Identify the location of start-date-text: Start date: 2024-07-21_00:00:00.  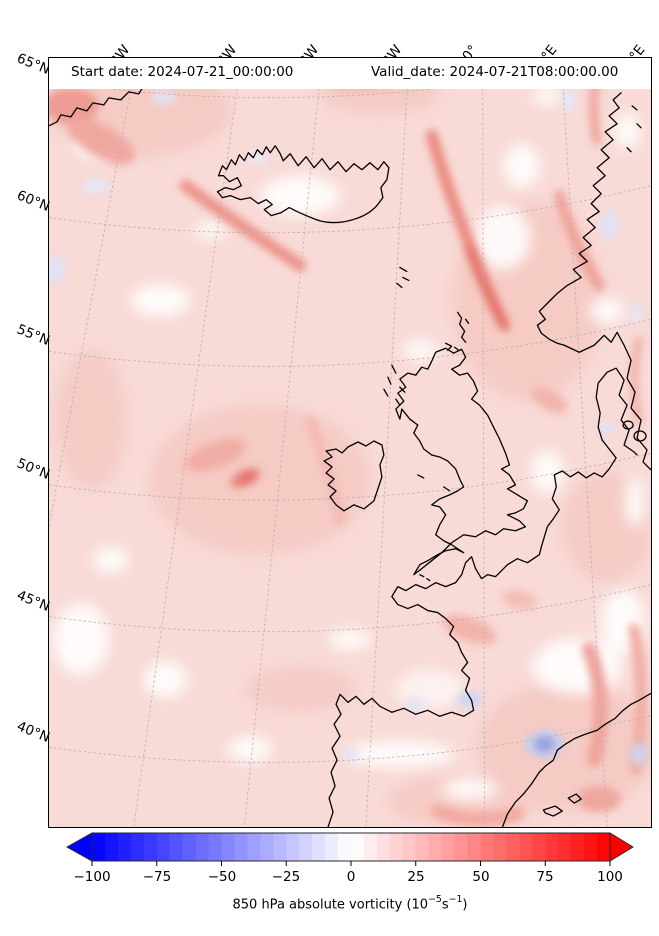
(182, 72).